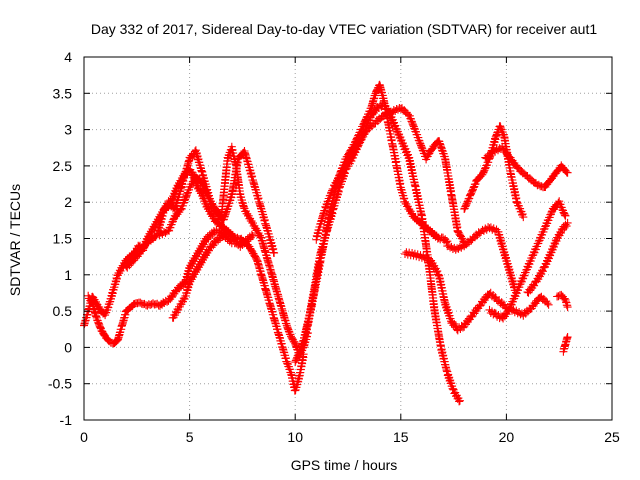 The image size is (640, 480). What do you see at coordinates (68, 130) in the screenshot?
I see `y-tick-label: 3` at bounding box center [68, 130].